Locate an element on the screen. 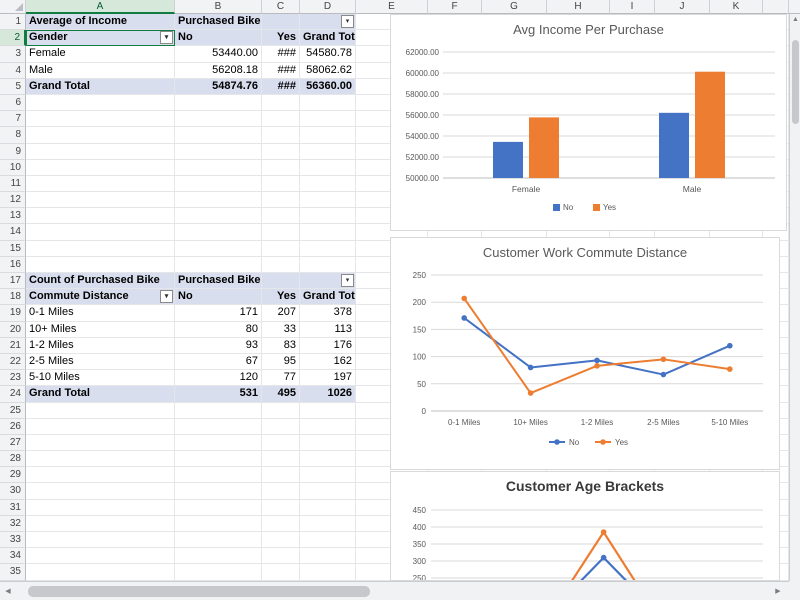 This screenshot has height=600, width=800. cell-D26 is located at coordinates (328, 426).